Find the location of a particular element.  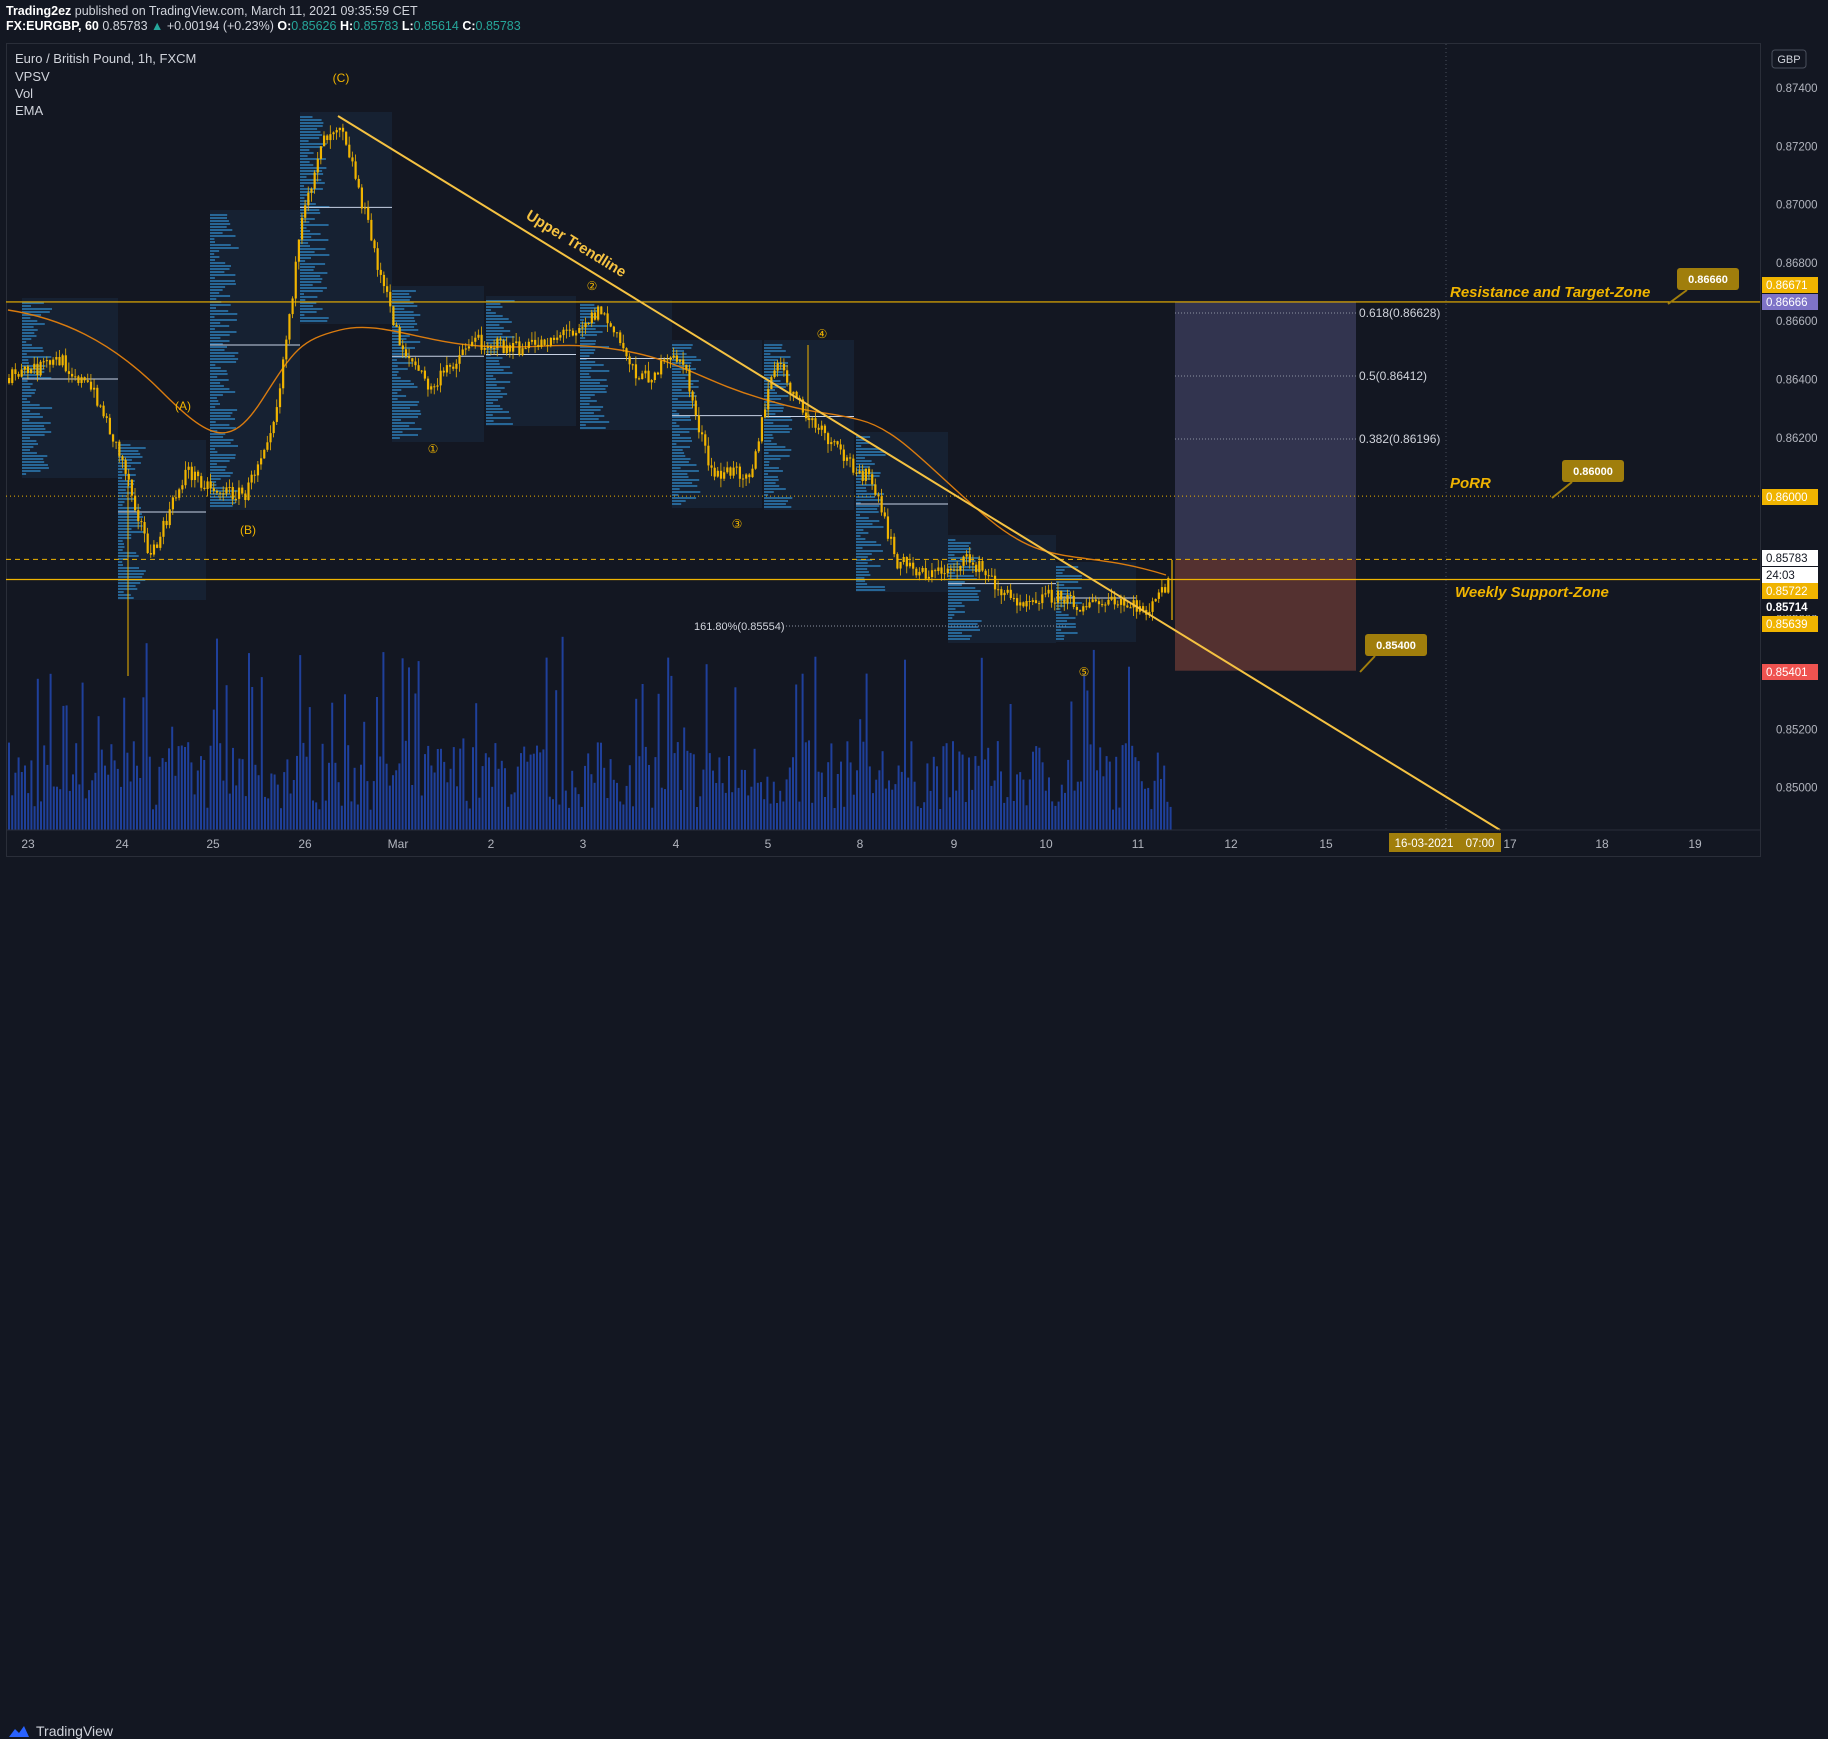

currency-badge: GBP is located at coordinates (1788, 60).